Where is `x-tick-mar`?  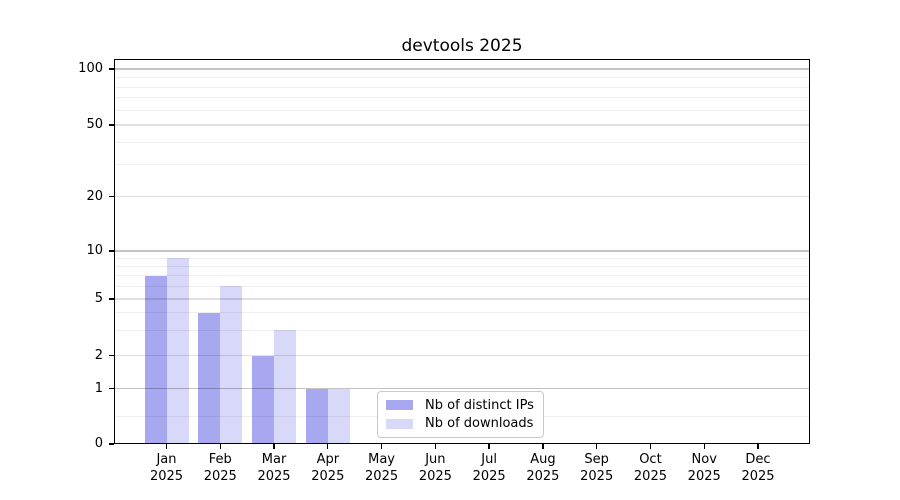 x-tick-mar is located at coordinates (274, 446).